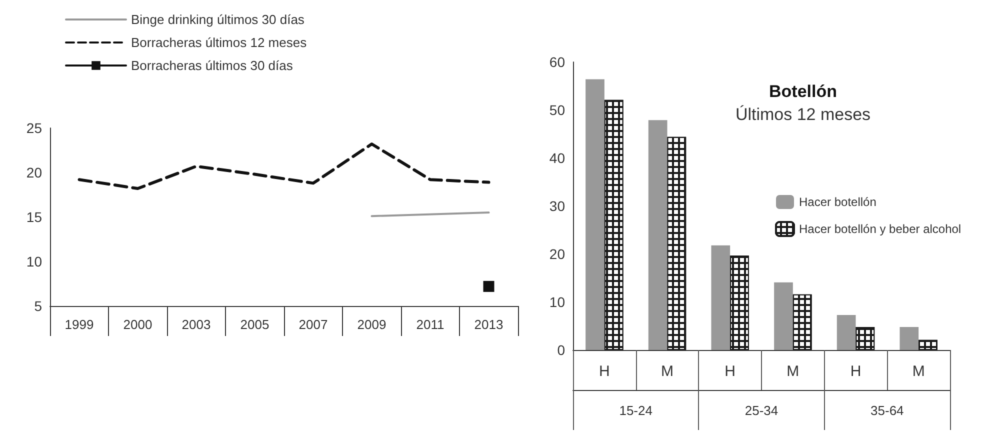 The height and width of the screenshot is (437, 996). What do you see at coordinates (761, 410) in the screenshot?
I see `text: 25-34` at bounding box center [761, 410].